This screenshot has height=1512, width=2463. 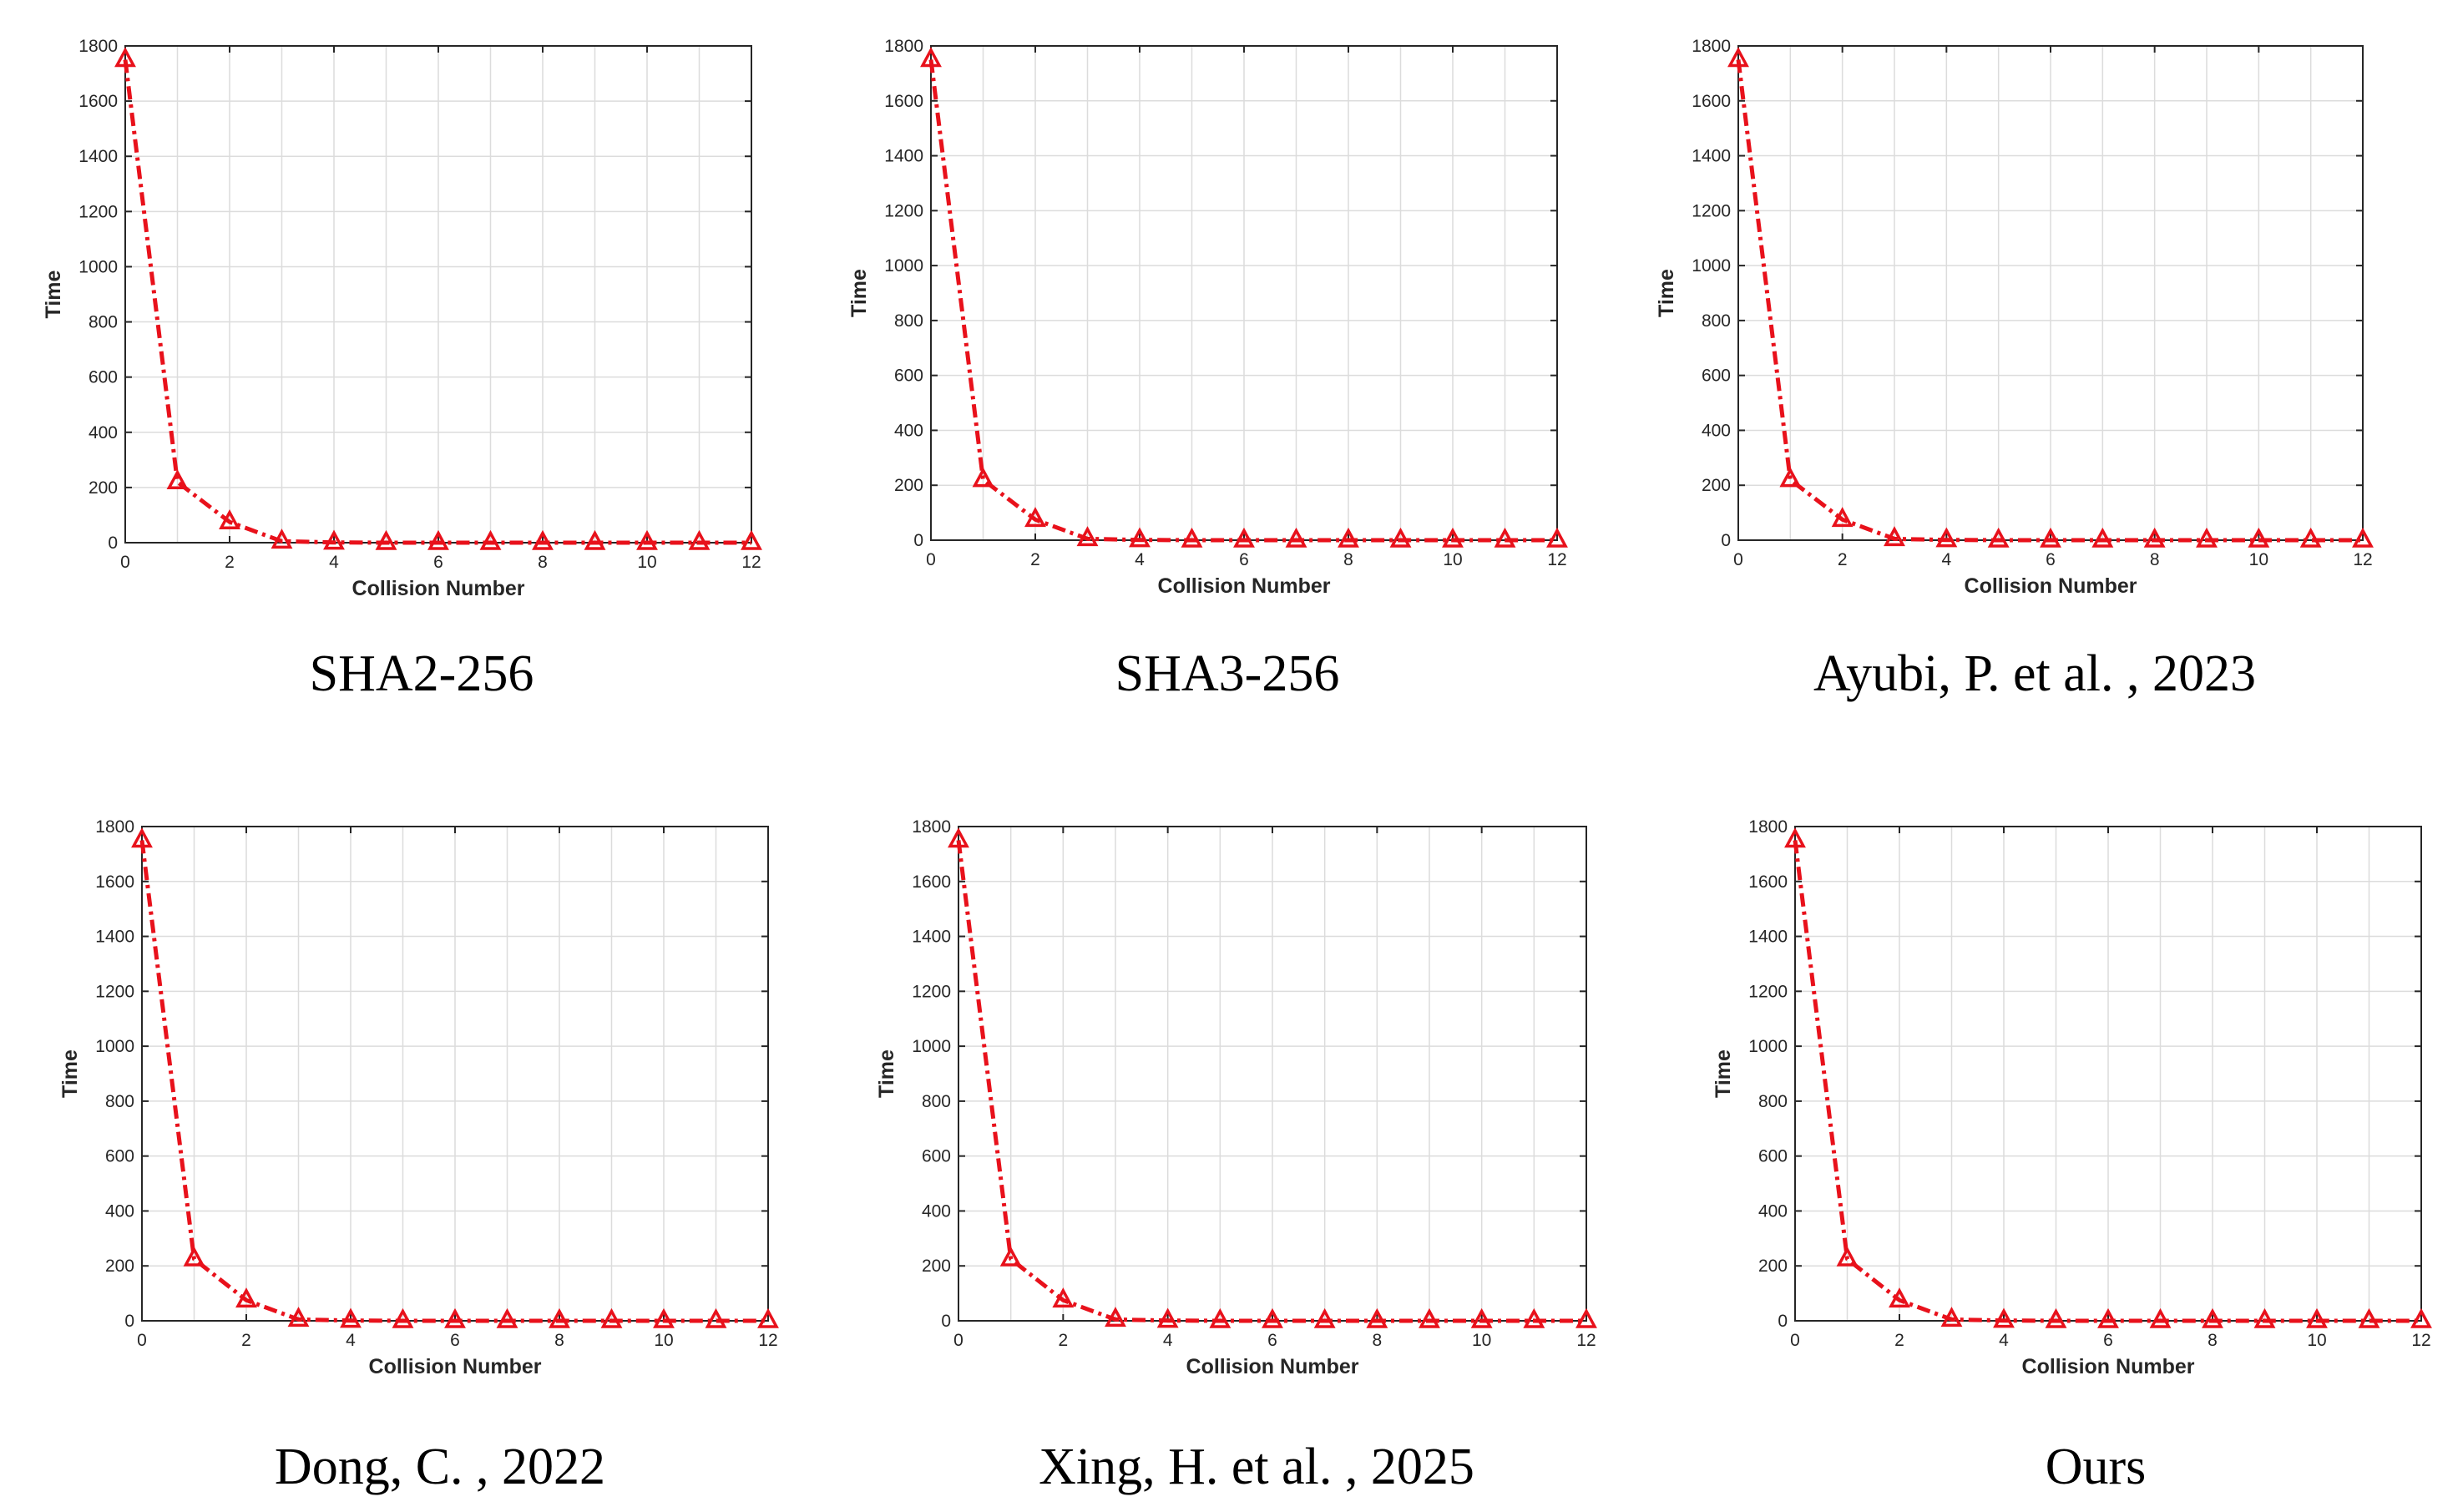 I want to click on chart-caption-sha2-256: SHA2-256, so click(x=421, y=673).